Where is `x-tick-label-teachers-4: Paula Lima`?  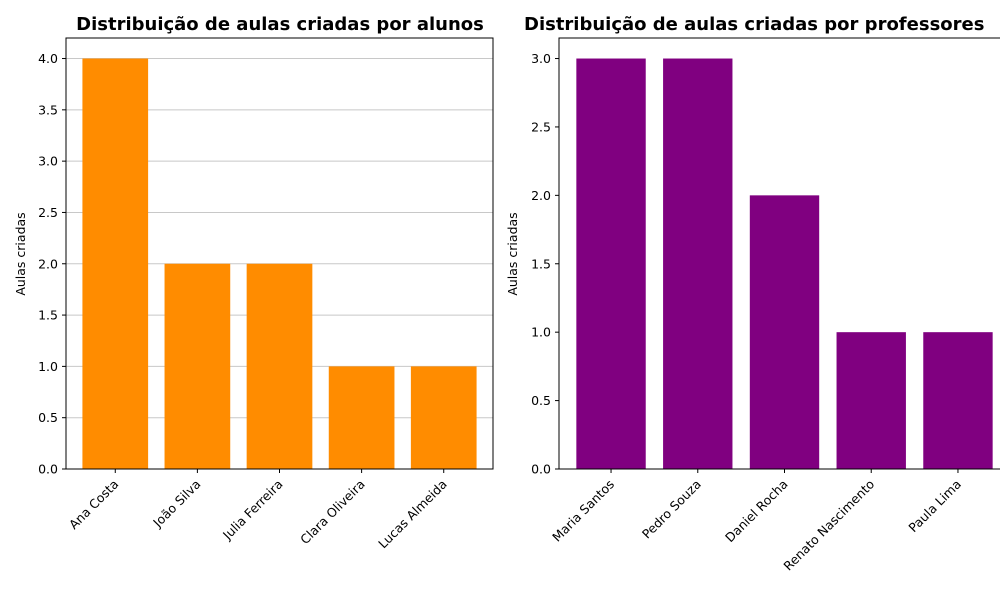
x-tick-label-teachers-4: Paula Lima is located at coordinates (934, 506).